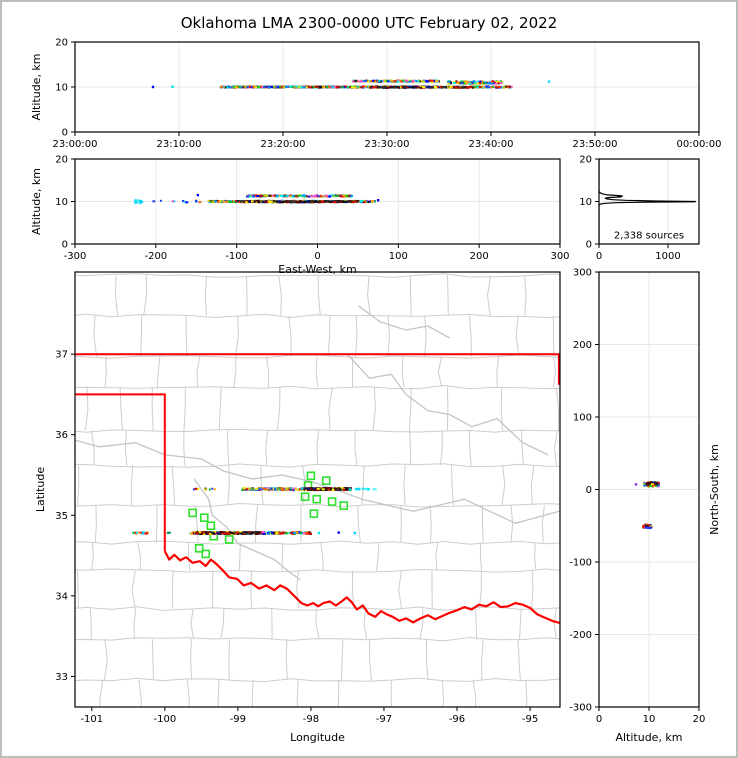  Describe the element at coordinates (61, 596) in the screenshot. I see `svg-text: 34` at that location.